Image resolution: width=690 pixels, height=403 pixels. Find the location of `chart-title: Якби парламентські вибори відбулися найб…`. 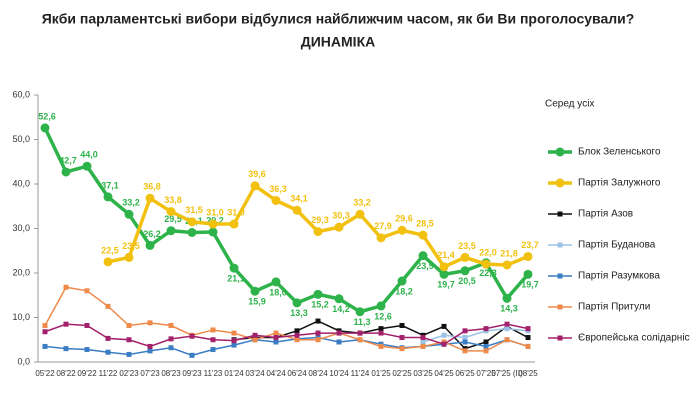

chart-title: Якби парламентські вибори відбулися найб… is located at coordinates (338, 19).